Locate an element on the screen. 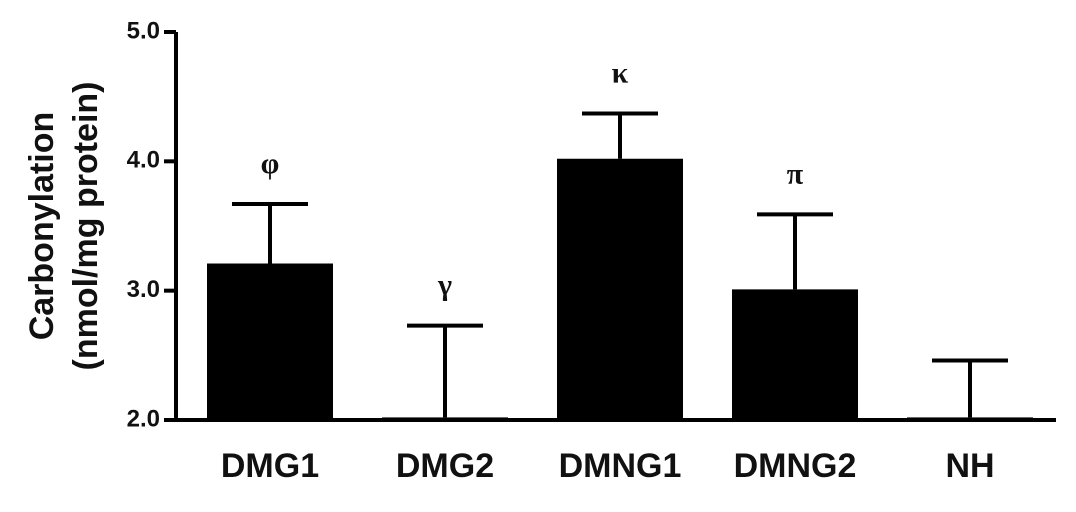  y-axis-label: (nmol/mg protein) is located at coordinates (86, 226).